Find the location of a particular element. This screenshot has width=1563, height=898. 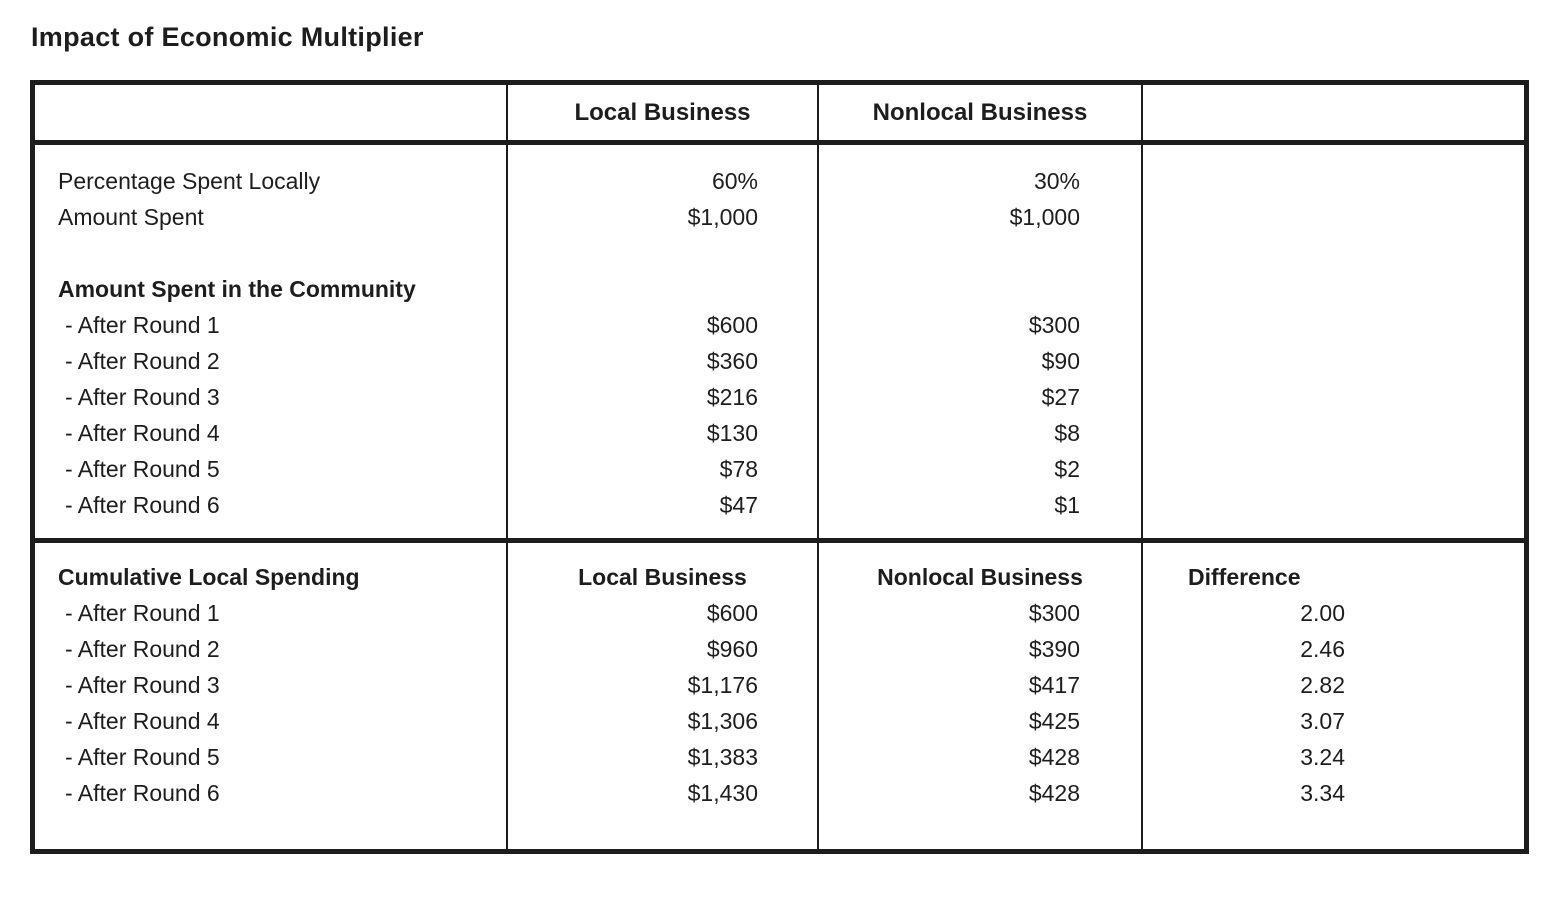

table-row: - After Round 1 $600 $300 2.00 is located at coordinates (779, 613).